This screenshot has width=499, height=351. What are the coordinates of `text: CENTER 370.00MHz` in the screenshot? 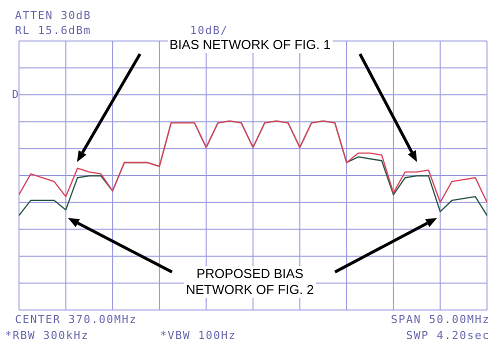 It's located at (76, 319).